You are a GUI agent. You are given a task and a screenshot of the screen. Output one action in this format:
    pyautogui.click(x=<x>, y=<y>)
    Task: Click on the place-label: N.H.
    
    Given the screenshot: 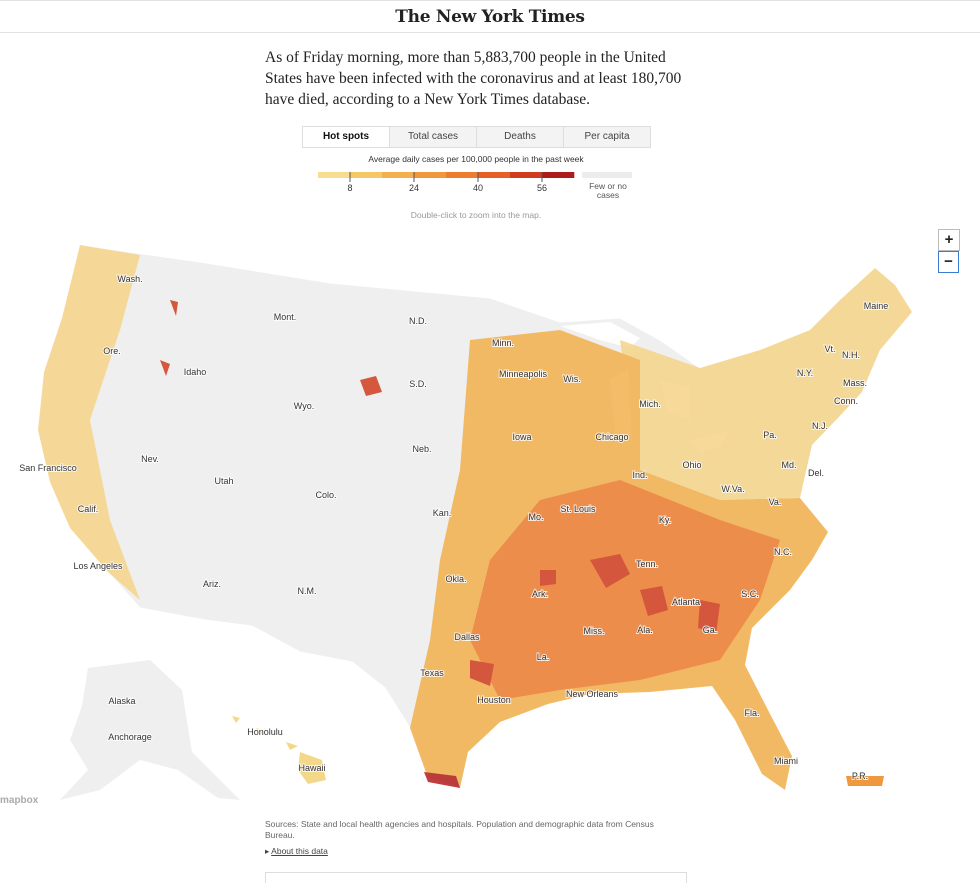 What is the action you would take?
    pyautogui.click(x=851, y=355)
    